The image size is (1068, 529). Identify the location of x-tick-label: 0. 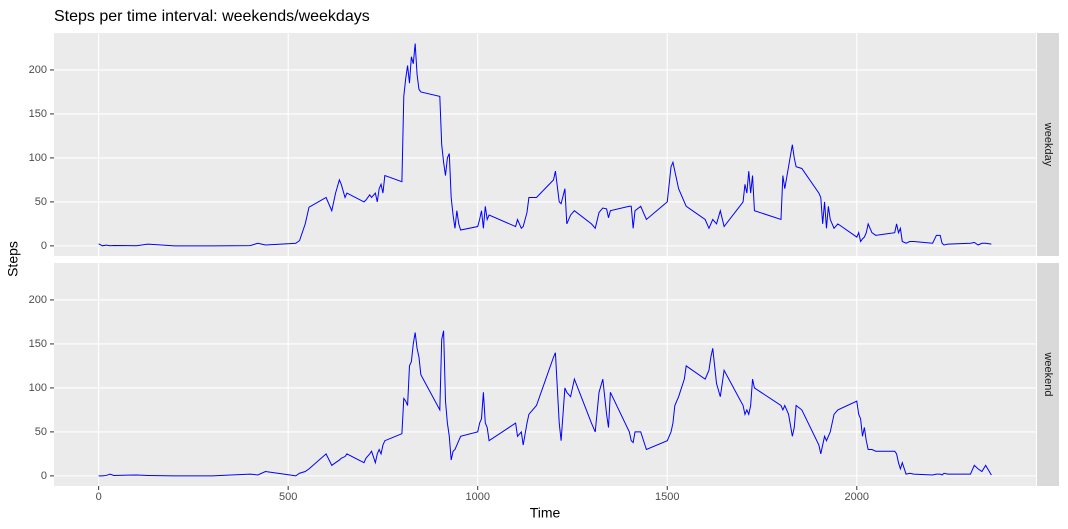
(99, 497).